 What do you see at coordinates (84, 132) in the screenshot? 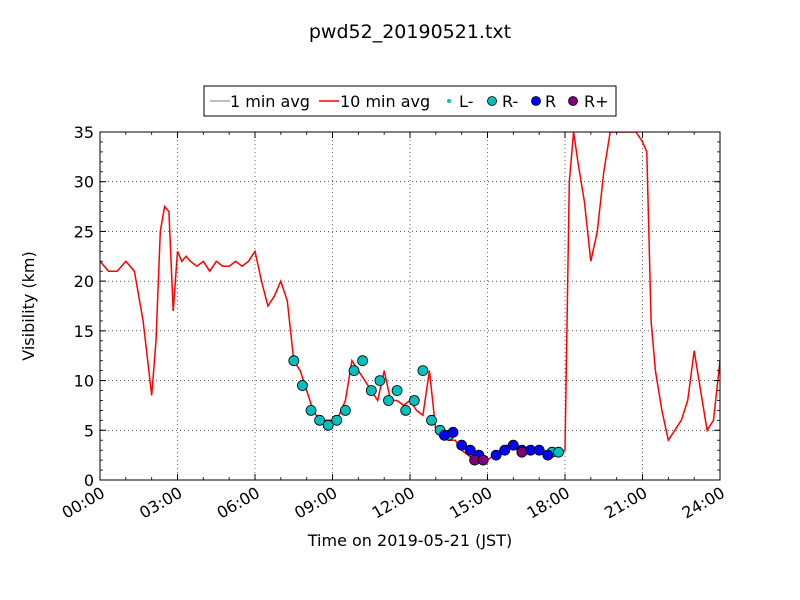
I see `y-tick-label: 35` at bounding box center [84, 132].